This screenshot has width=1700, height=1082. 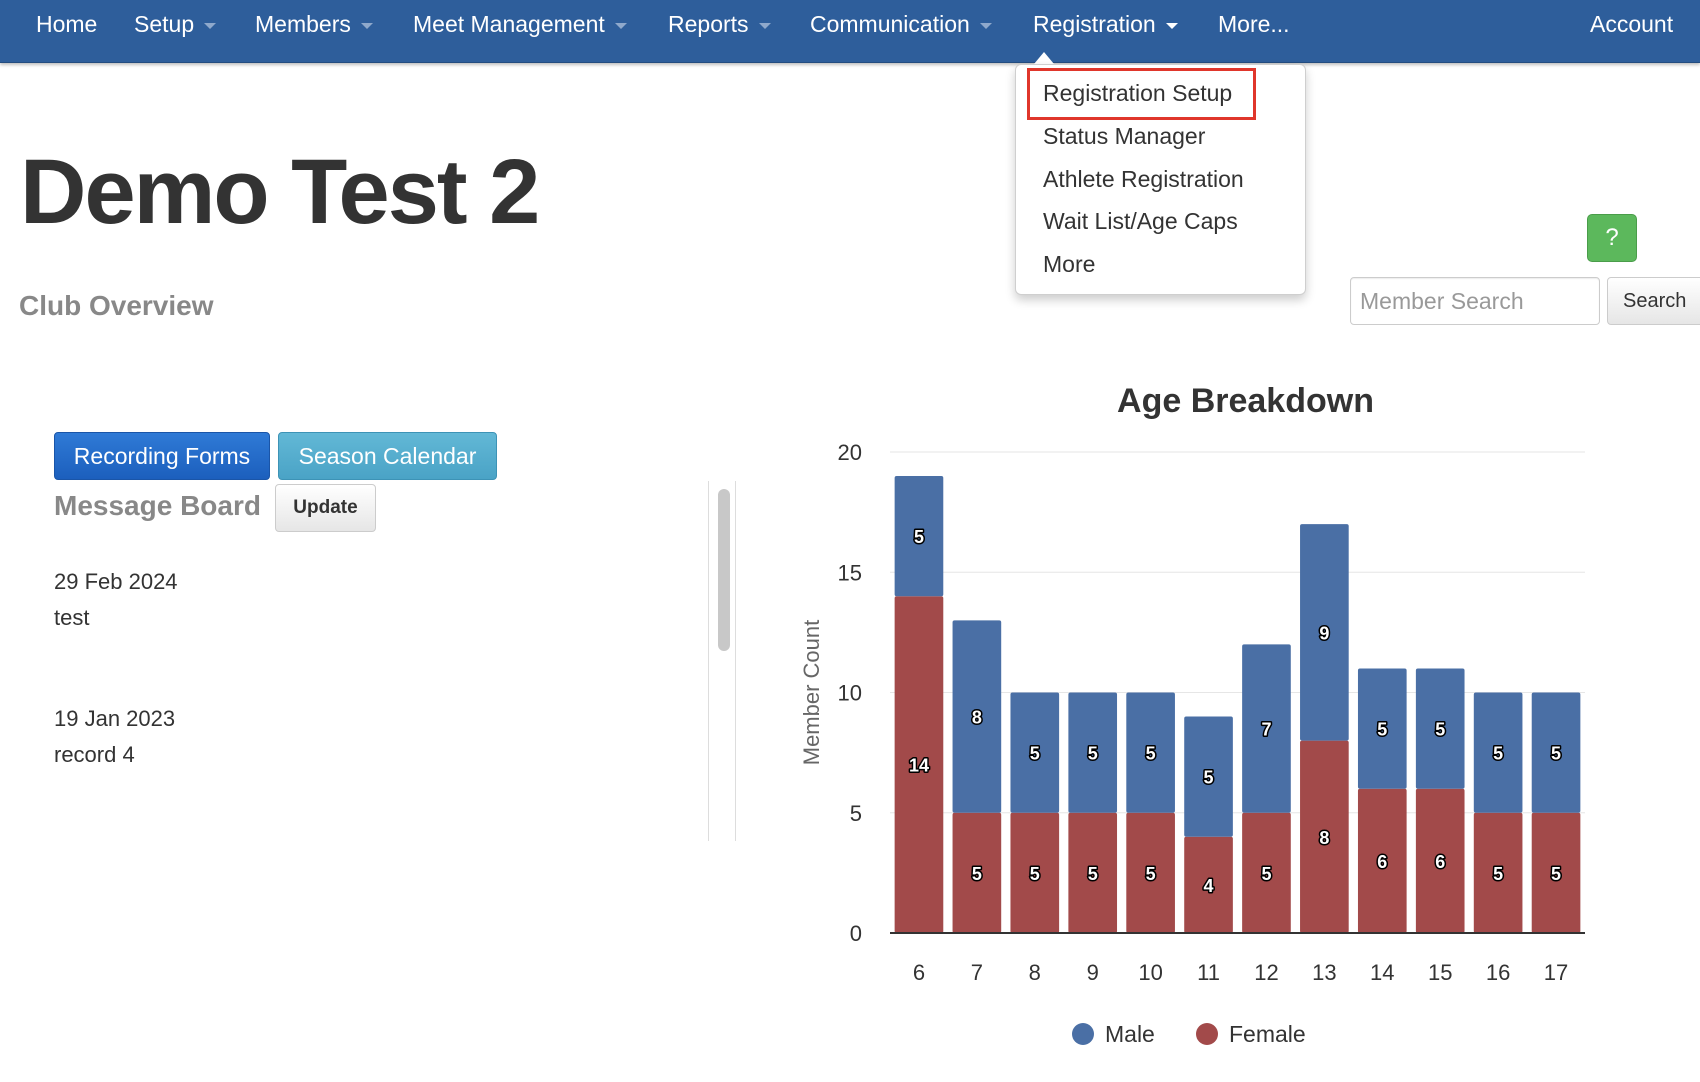 What do you see at coordinates (72, 617) in the screenshot?
I see `message-text: test` at bounding box center [72, 617].